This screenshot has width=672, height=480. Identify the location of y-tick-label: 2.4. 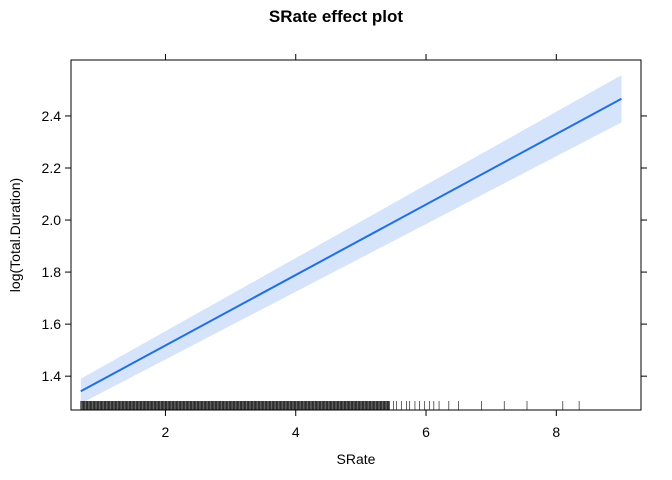
(52, 116).